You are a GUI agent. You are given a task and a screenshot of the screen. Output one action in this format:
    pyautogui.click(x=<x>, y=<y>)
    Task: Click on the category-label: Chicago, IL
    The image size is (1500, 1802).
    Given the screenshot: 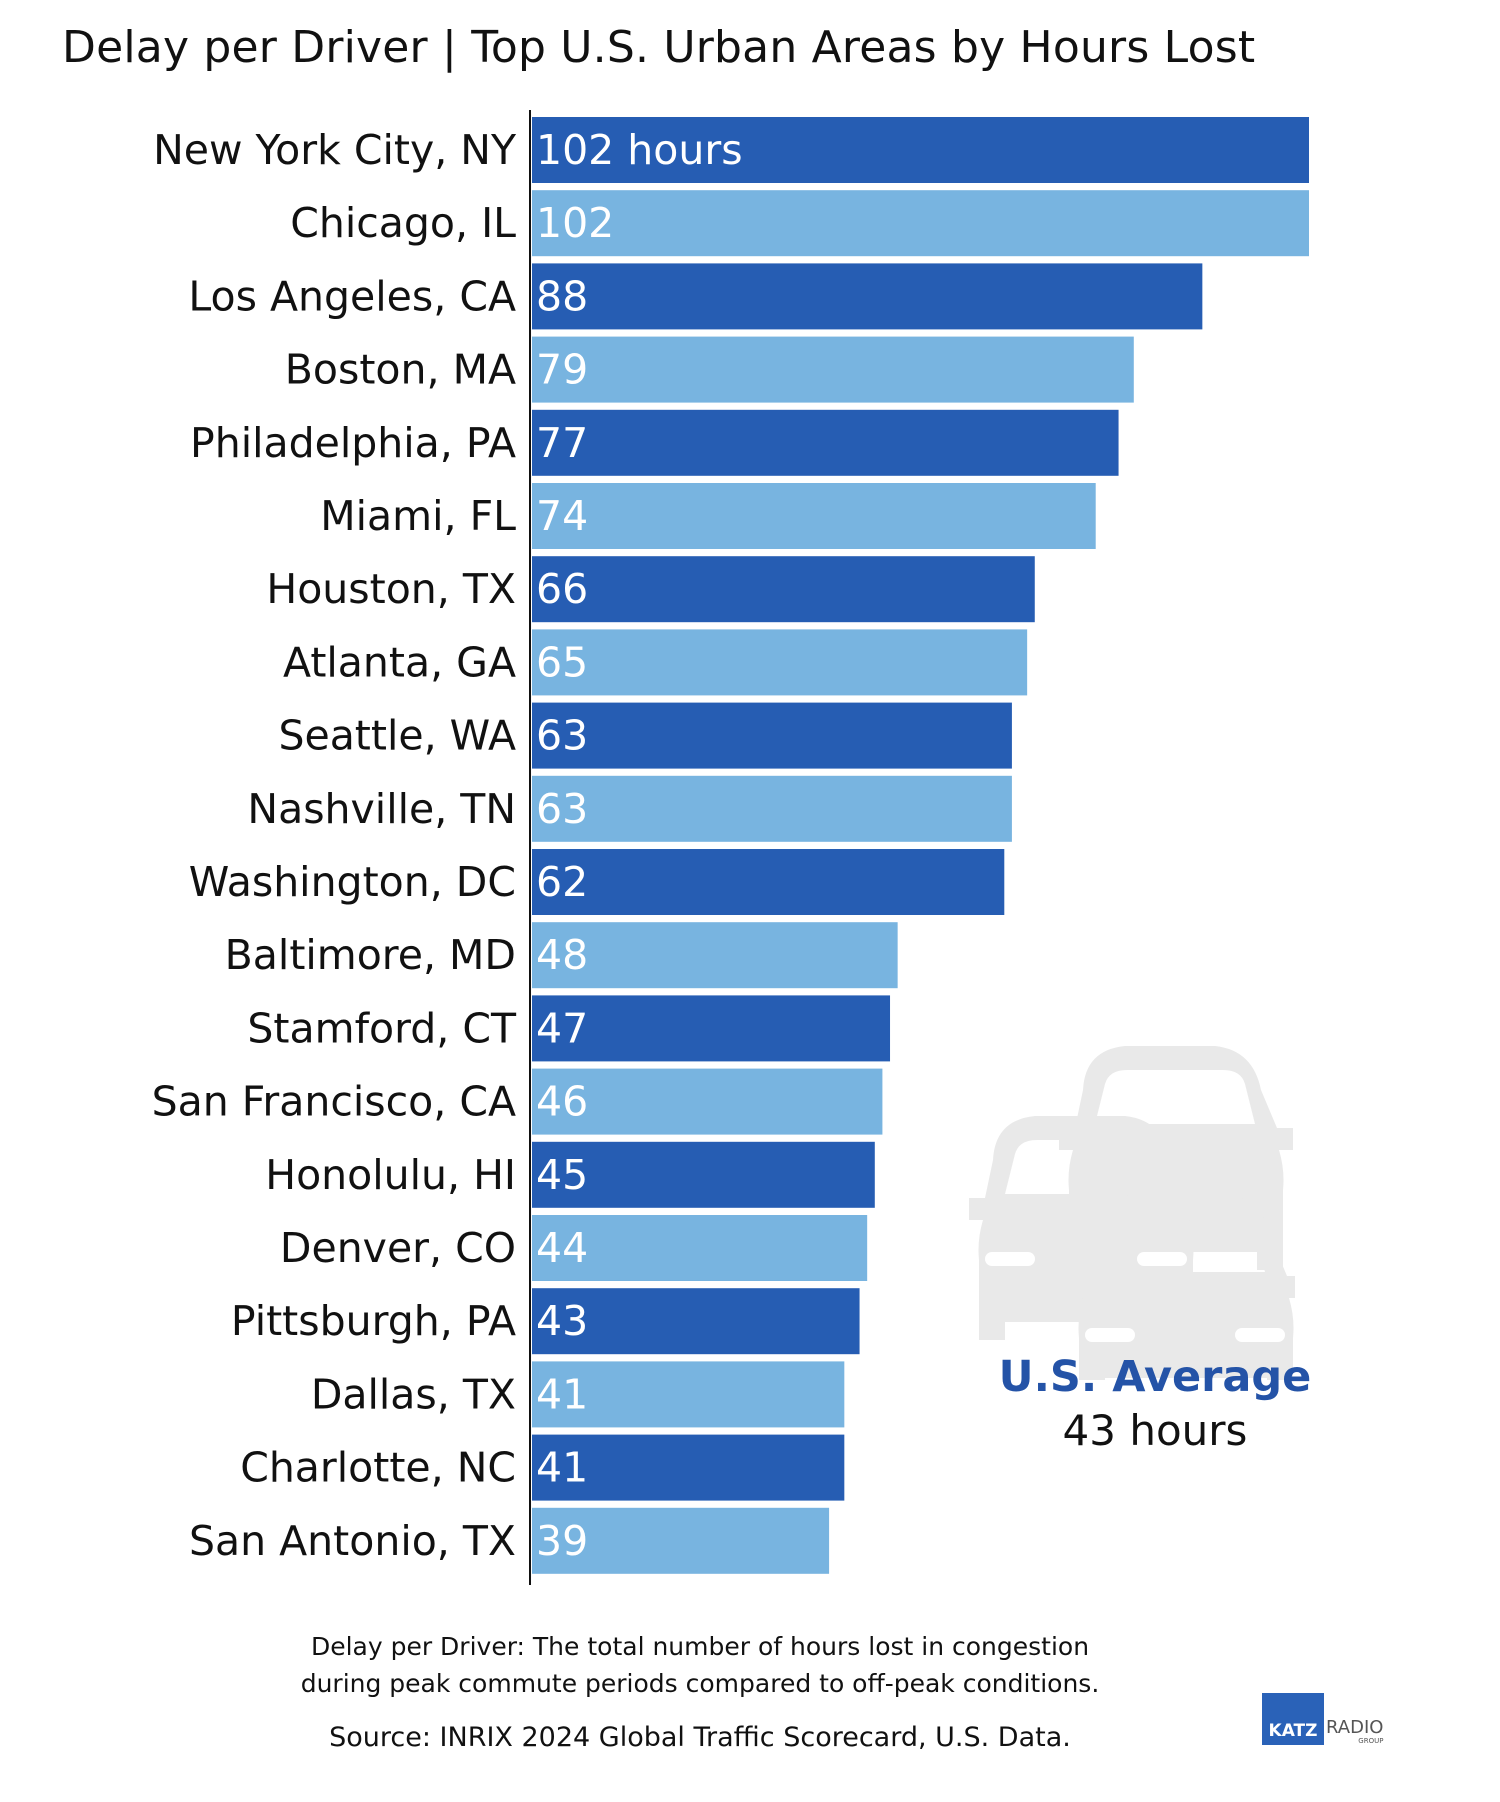 What is the action you would take?
    pyautogui.click(x=403, y=223)
    